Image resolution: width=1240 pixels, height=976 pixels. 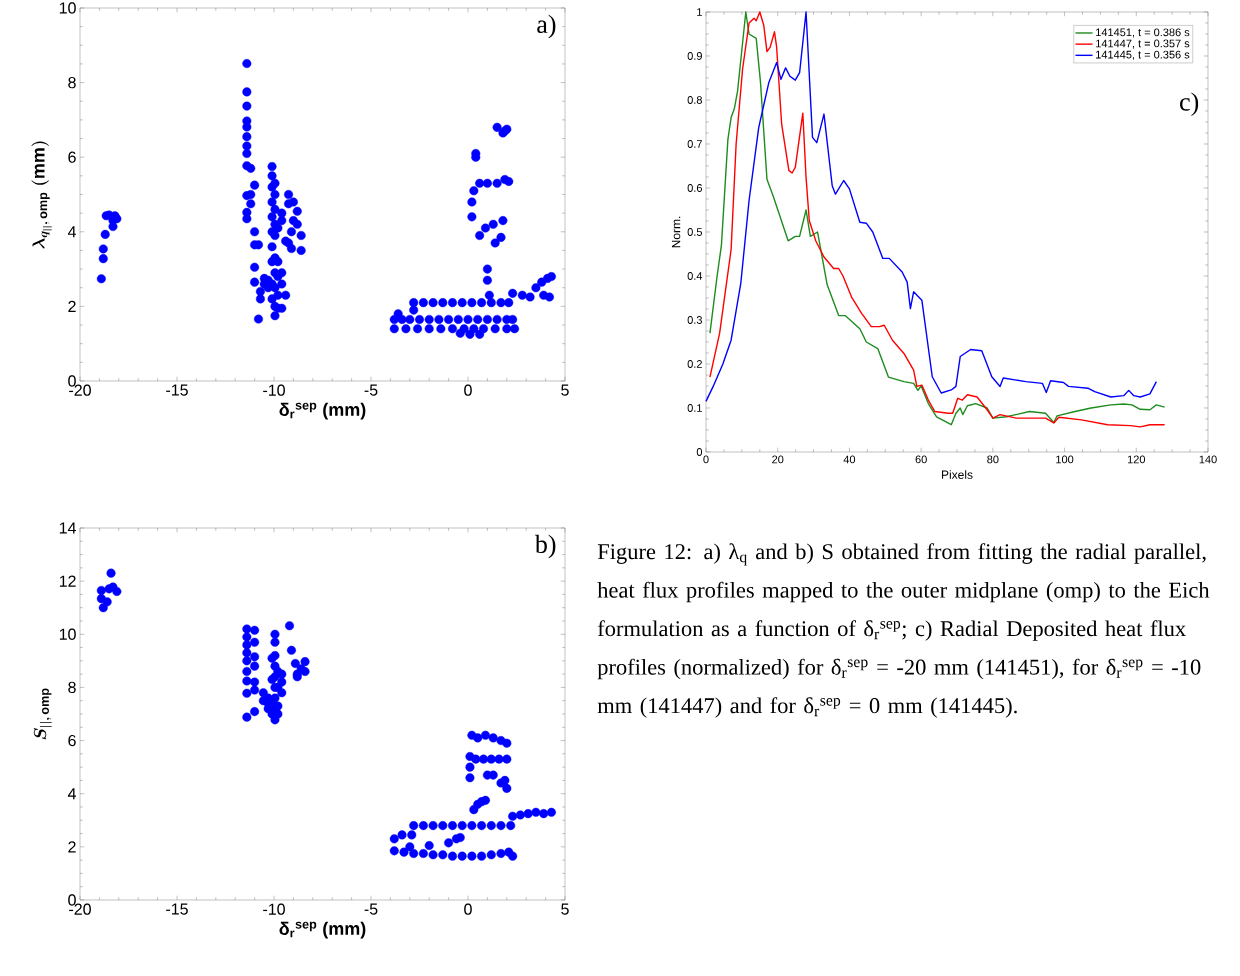 What do you see at coordinates (903, 630) in the screenshot?
I see `text: Figure 12: a) λ$_{q}$ and b) S obtained from fitting the radial parallel, heat flux profiles mapped to the outer midplane (omp) to the Eich formulation as a function of δ$_{r}$$^{sep}$; c) Radial Deposited heat flux profiles (normalized) for δ$_{r}$$^{sep}$ = -20 mm (141451), for δ$_{r}$$^{sep}$ = -10 mm (141447) and for δ$_{r}$$^{sep}$ = 0 mm (141445).` at bounding box center [903, 630].